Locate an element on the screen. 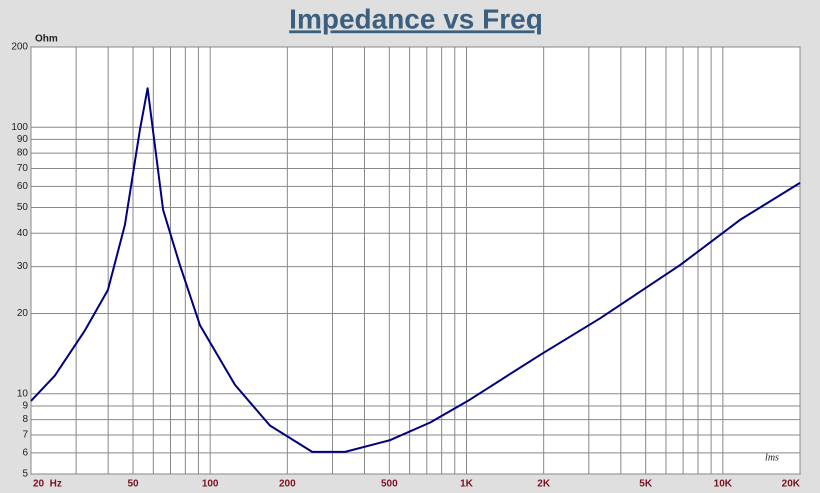 Image resolution: width=820 pixels, height=493 pixels. watermark: lms is located at coordinates (772, 457).